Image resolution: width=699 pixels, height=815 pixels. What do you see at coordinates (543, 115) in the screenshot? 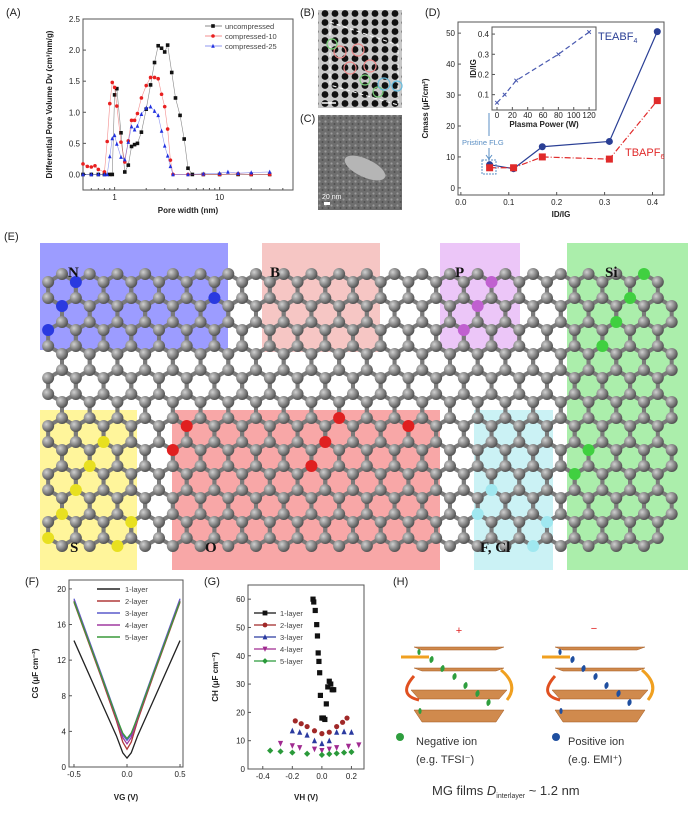
I see `x-tick-label: 60` at bounding box center [543, 115].